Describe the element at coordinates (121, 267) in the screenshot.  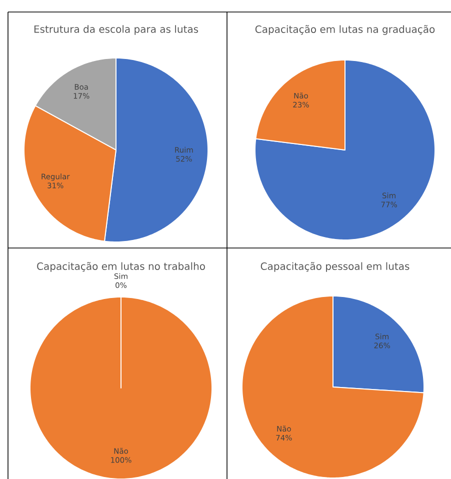
I see `chart-title: Capacitação em lutas no trabalho` at that location.